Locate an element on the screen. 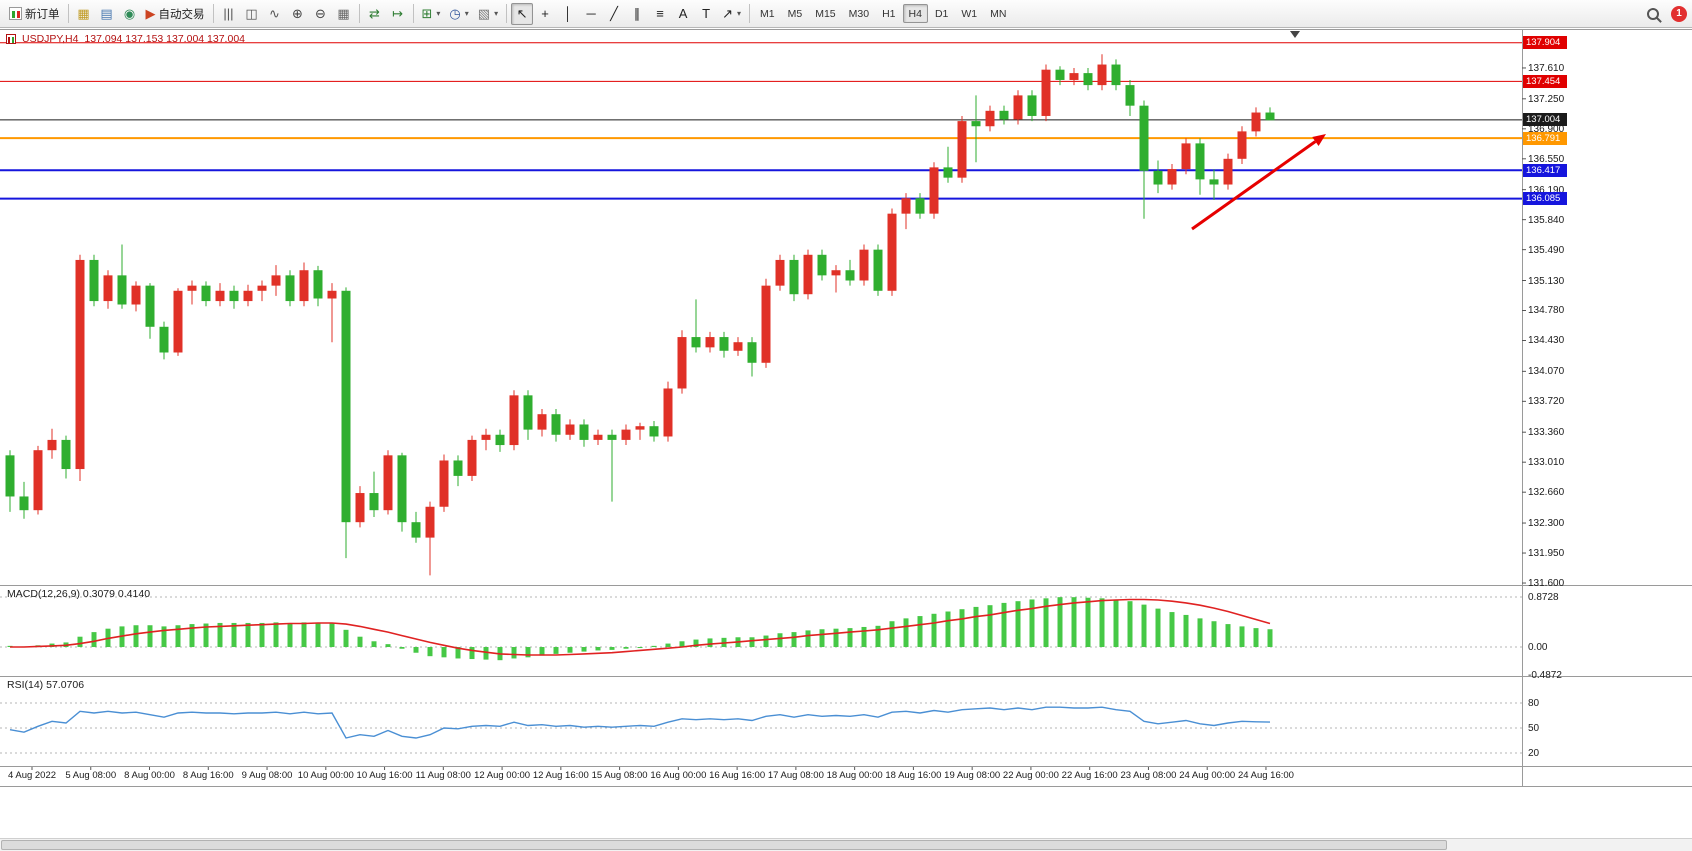  price-level-badge: 136.417 is located at coordinates (1545, 170).